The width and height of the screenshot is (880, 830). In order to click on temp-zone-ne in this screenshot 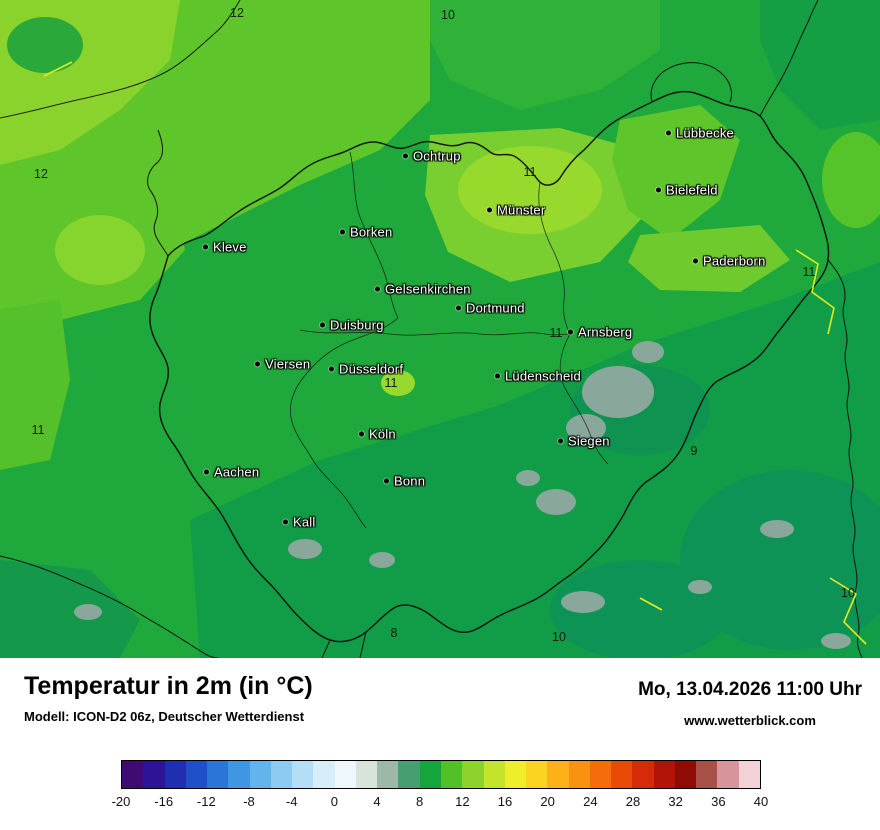, I will do `click(820, 65)`.